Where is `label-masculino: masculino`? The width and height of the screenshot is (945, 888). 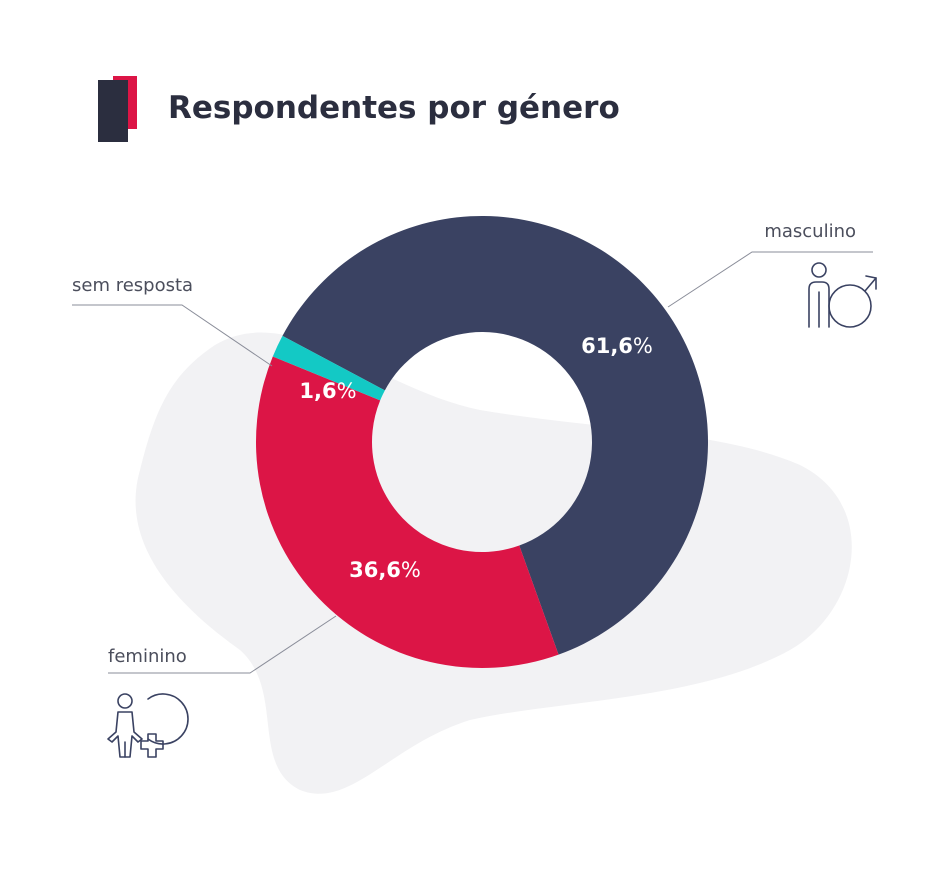 label-masculino: masculino is located at coordinates (810, 231).